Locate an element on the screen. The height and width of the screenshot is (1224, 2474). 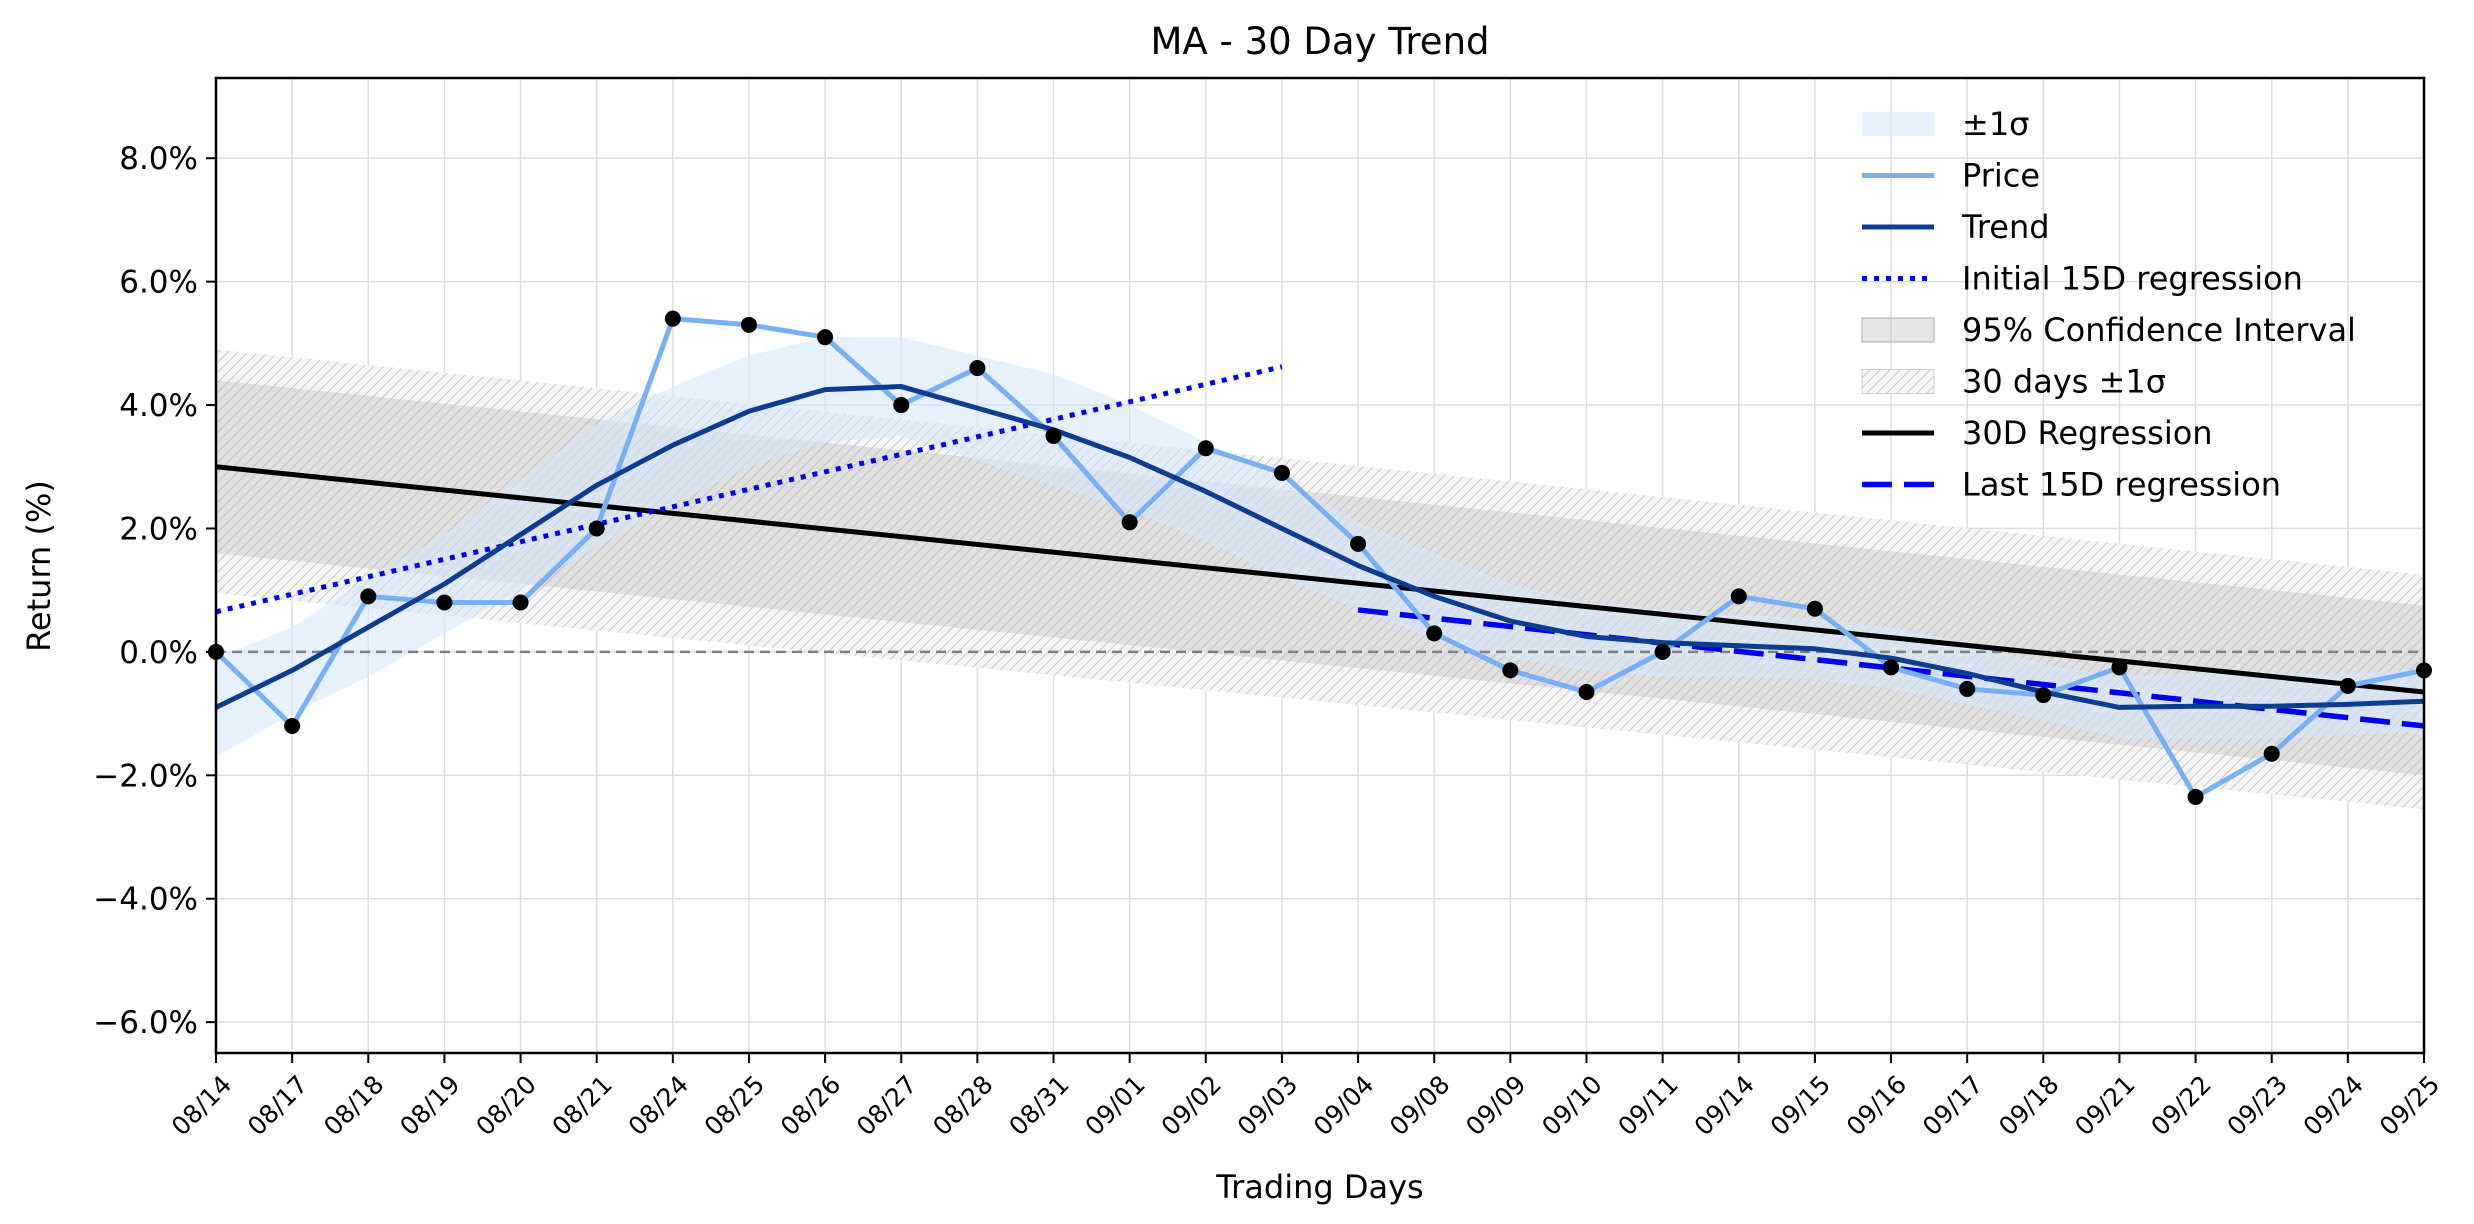
x-tick-label: 08/17 is located at coordinates (277, 1105).